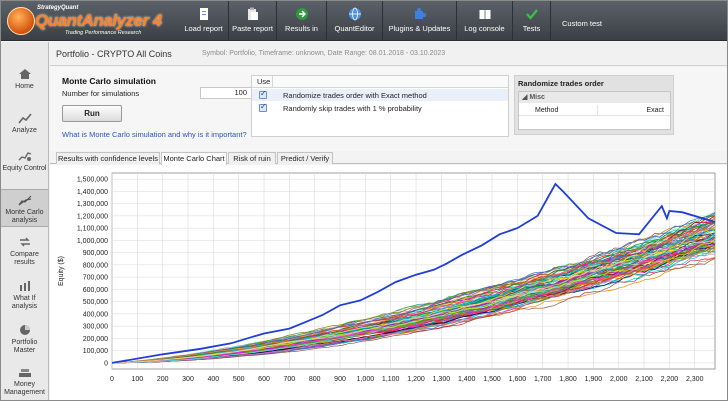 This screenshot has height=401, width=728. Describe the element at coordinates (252, 28) in the screenshot. I see `toolbar-label: Paste report` at that location.